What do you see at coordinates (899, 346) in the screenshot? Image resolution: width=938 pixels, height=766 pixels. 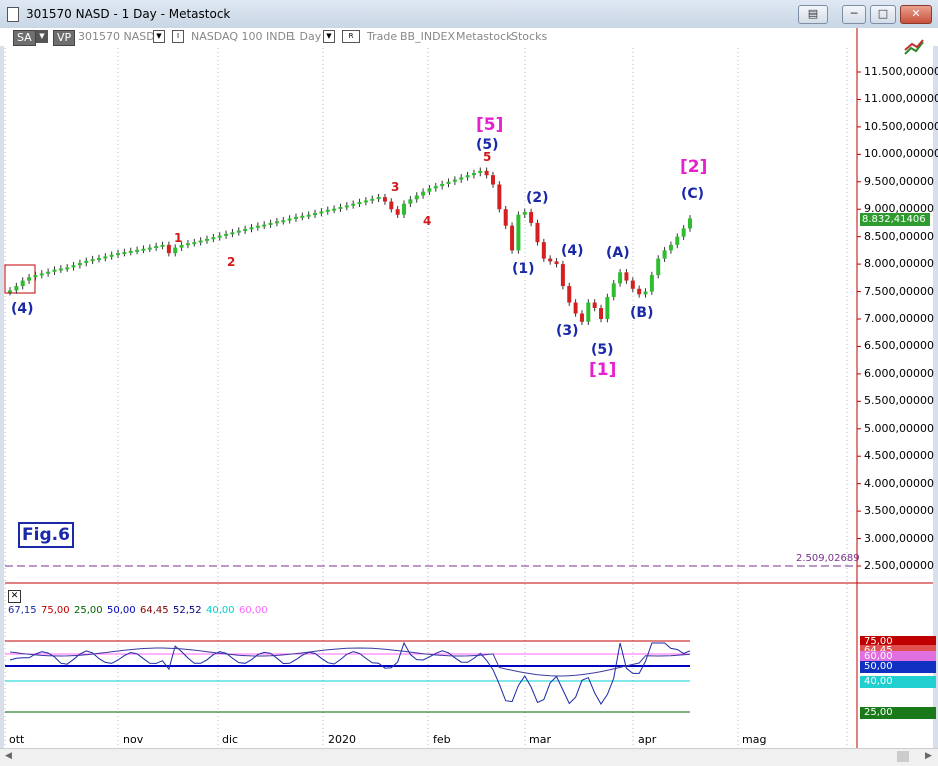 I see `y-tick-label: 6.500,00000` at bounding box center [899, 346].